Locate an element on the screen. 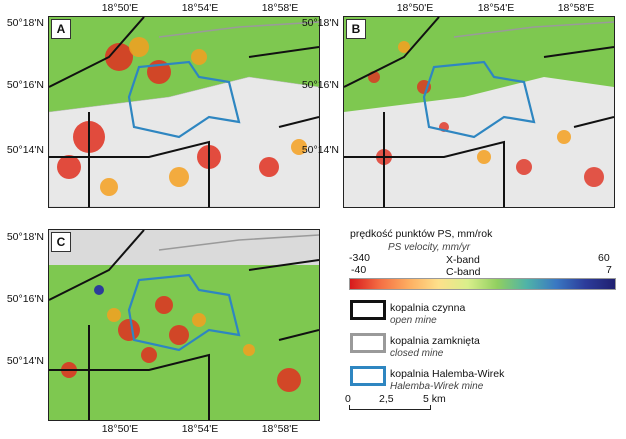  lat-label-a-3: 50°14'N is located at coordinates (25, 150).